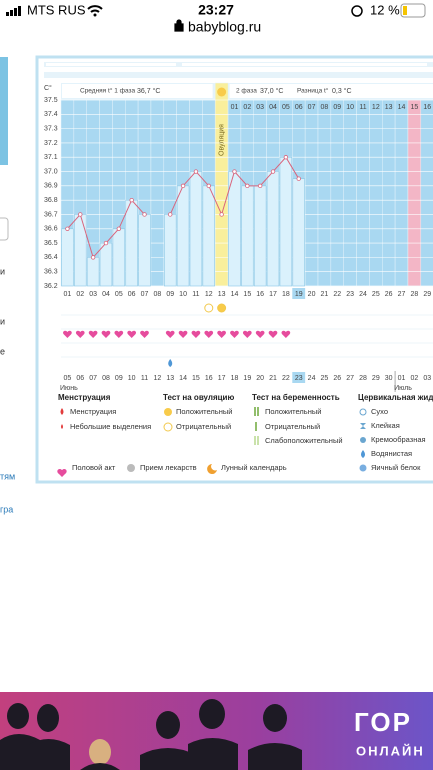 The height and width of the screenshot is (770, 433). I want to click on lock-icon, so click(179, 25).